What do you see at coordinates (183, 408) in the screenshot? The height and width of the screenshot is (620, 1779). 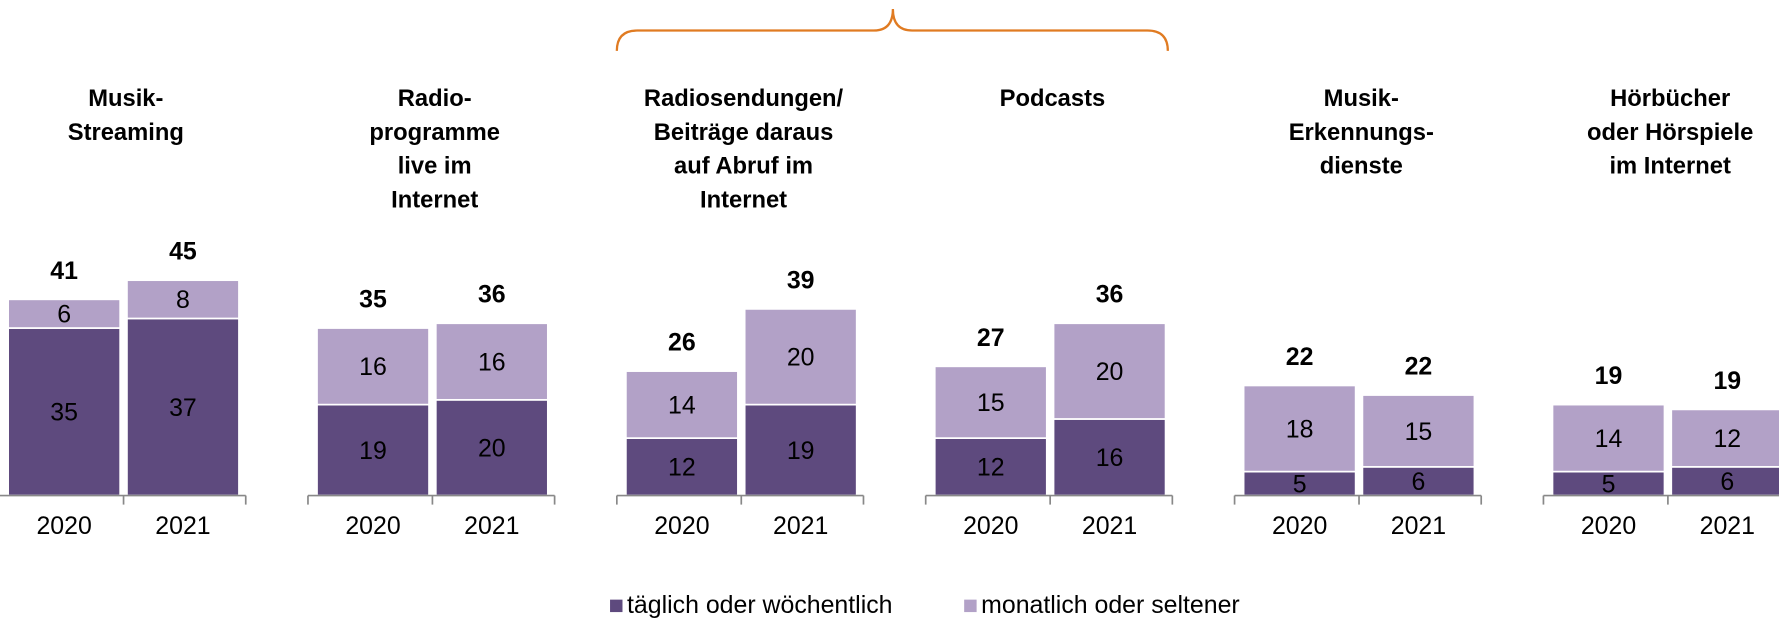 I see `value-label: 37` at bounding box center [183, 408].